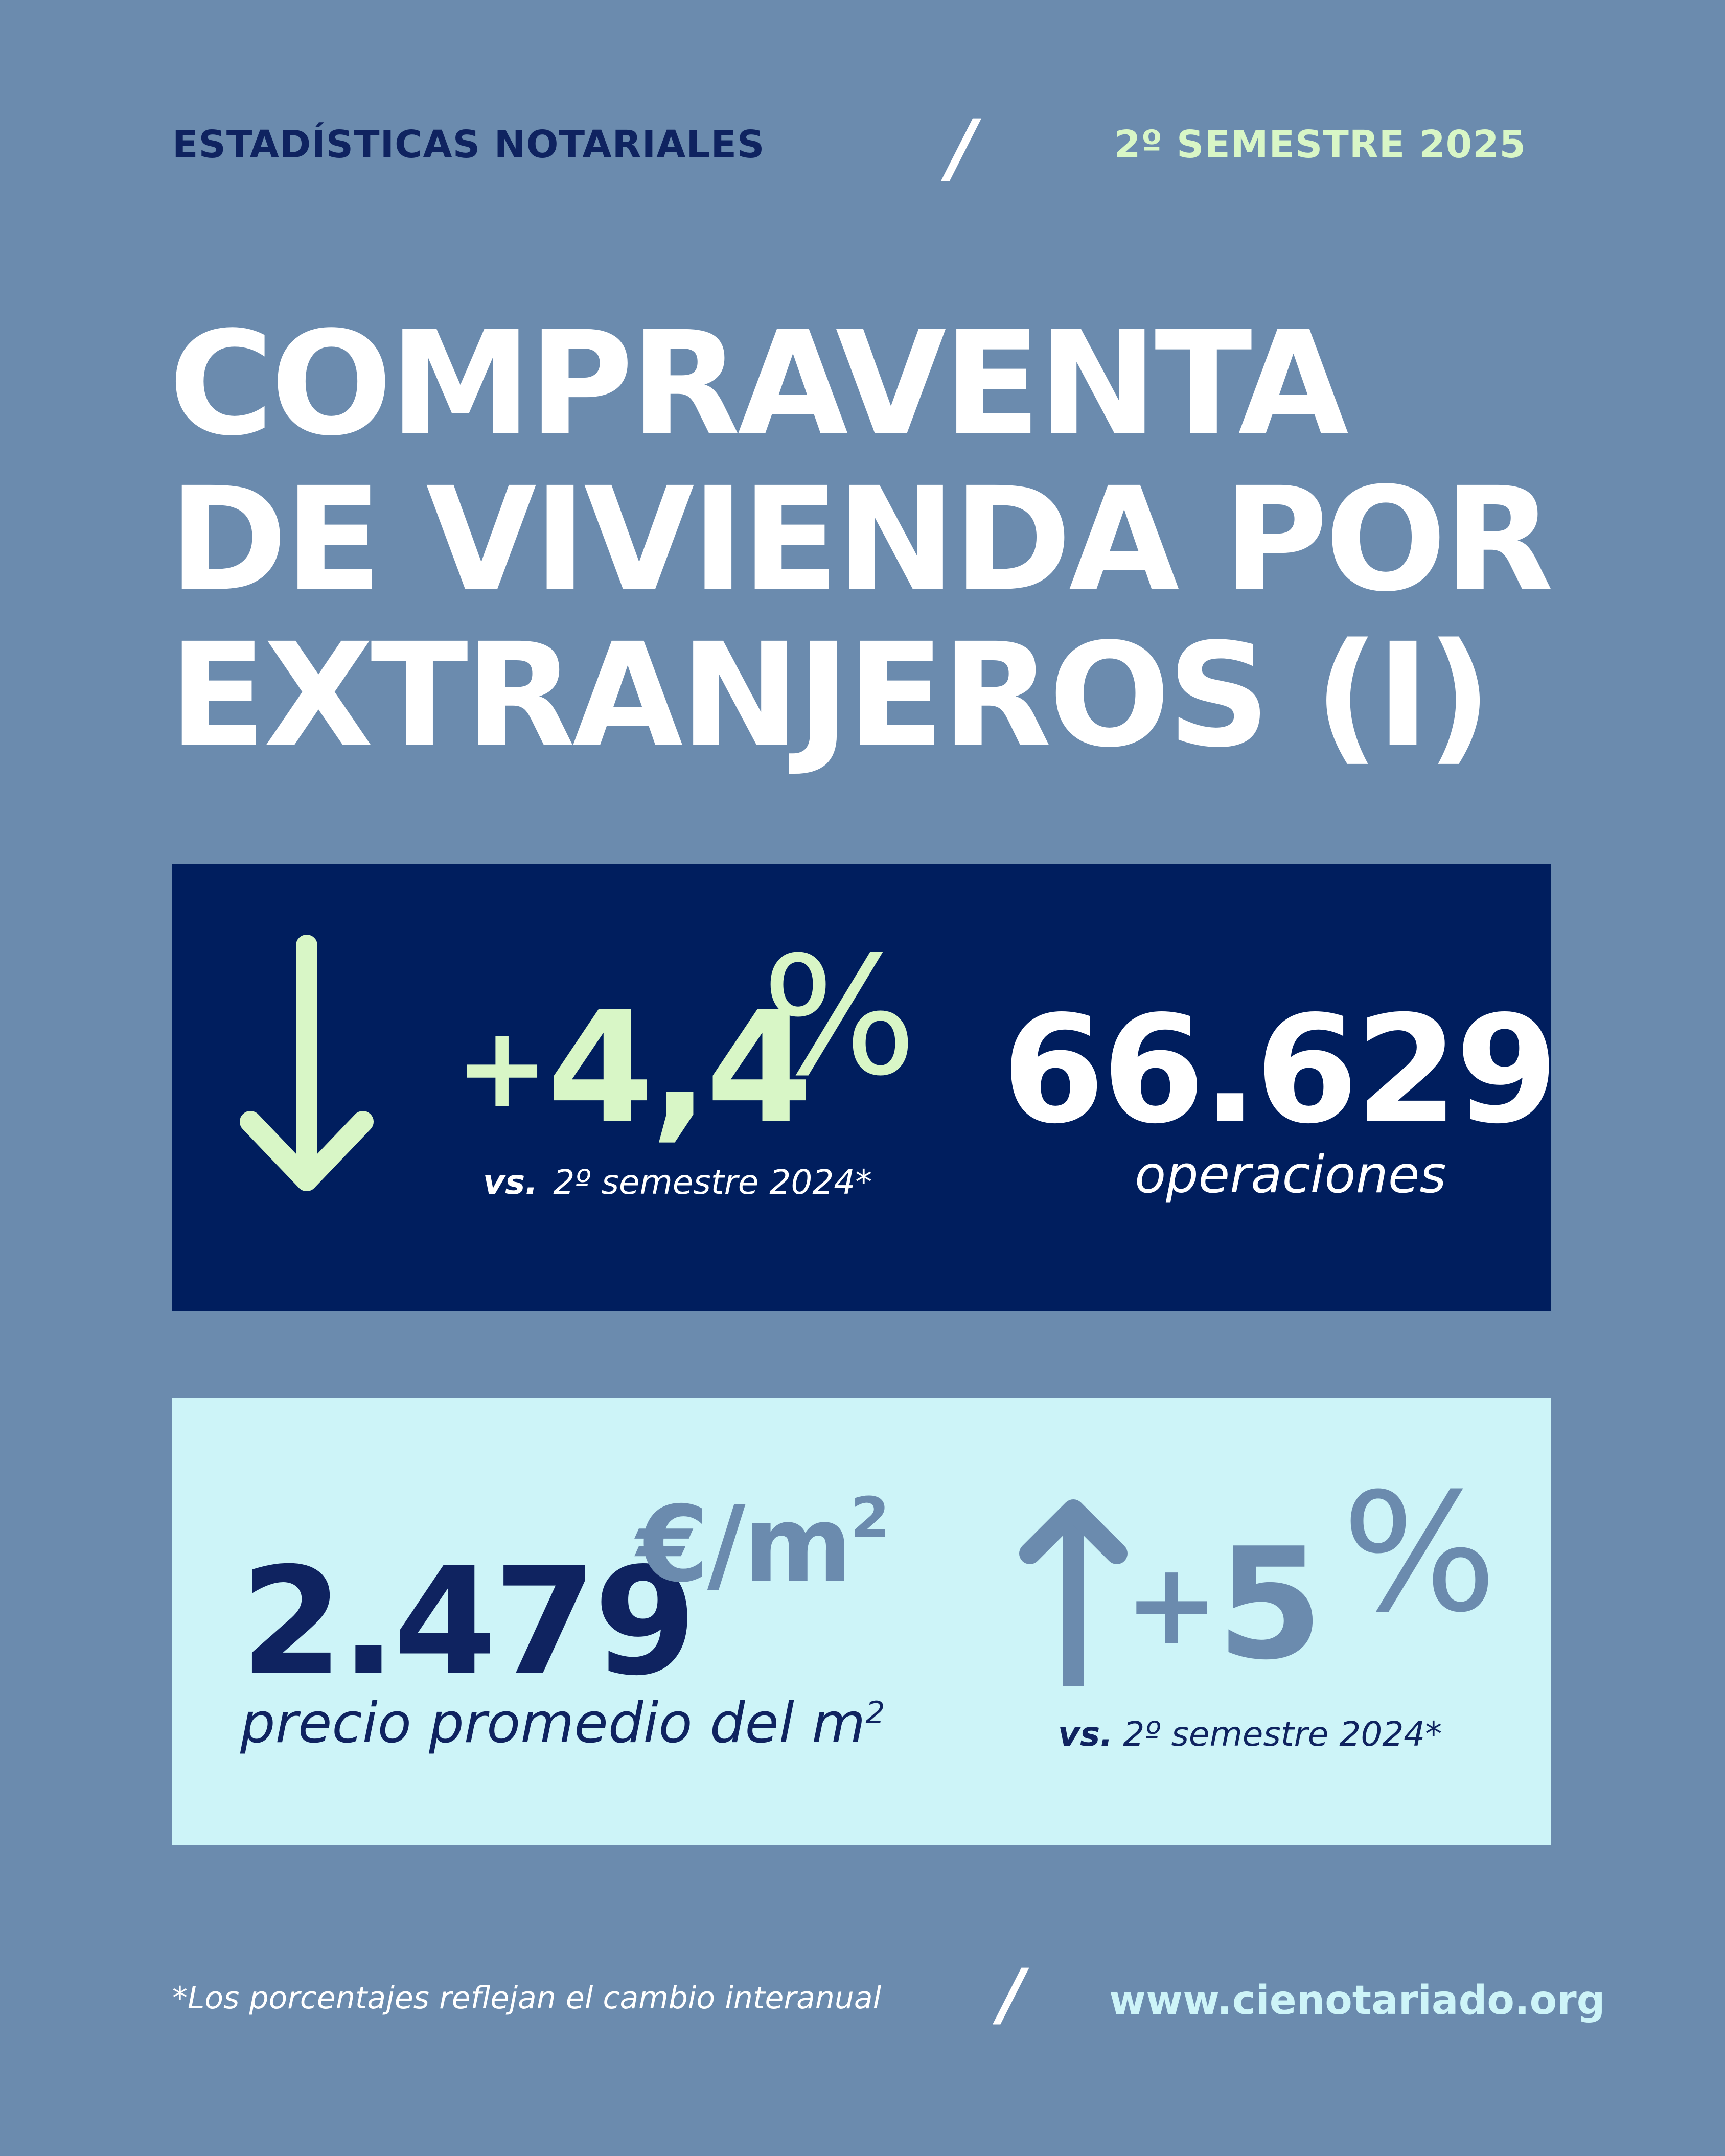 This screenshot has height=2156, width=1725. I want to click on price-comparison: vs. 2º semestre 2024*, so click(1250, 1734).